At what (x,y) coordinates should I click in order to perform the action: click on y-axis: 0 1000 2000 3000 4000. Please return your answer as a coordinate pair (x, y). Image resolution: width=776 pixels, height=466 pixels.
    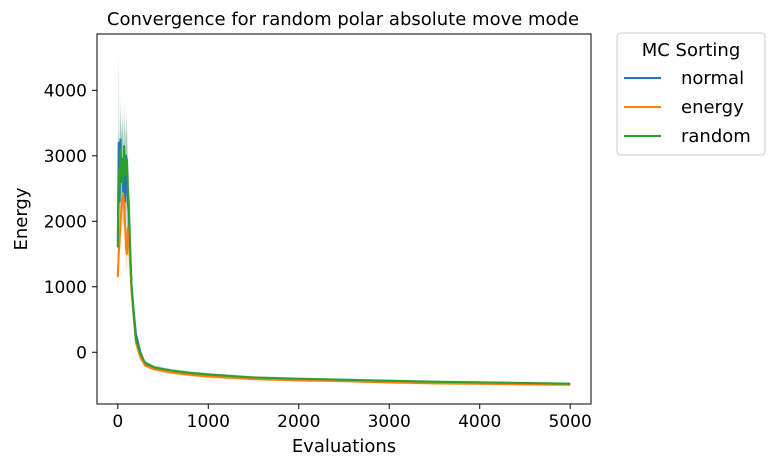
    Looking at the image, I should click on (70, 222).